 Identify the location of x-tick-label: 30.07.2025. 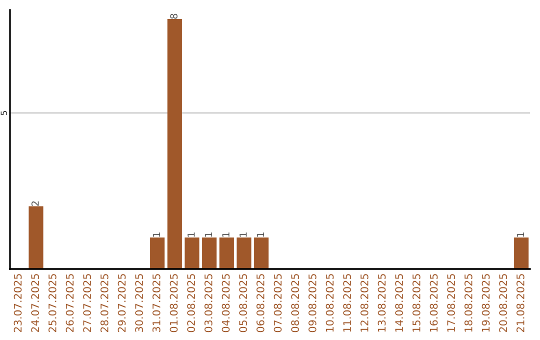
(139, 303).